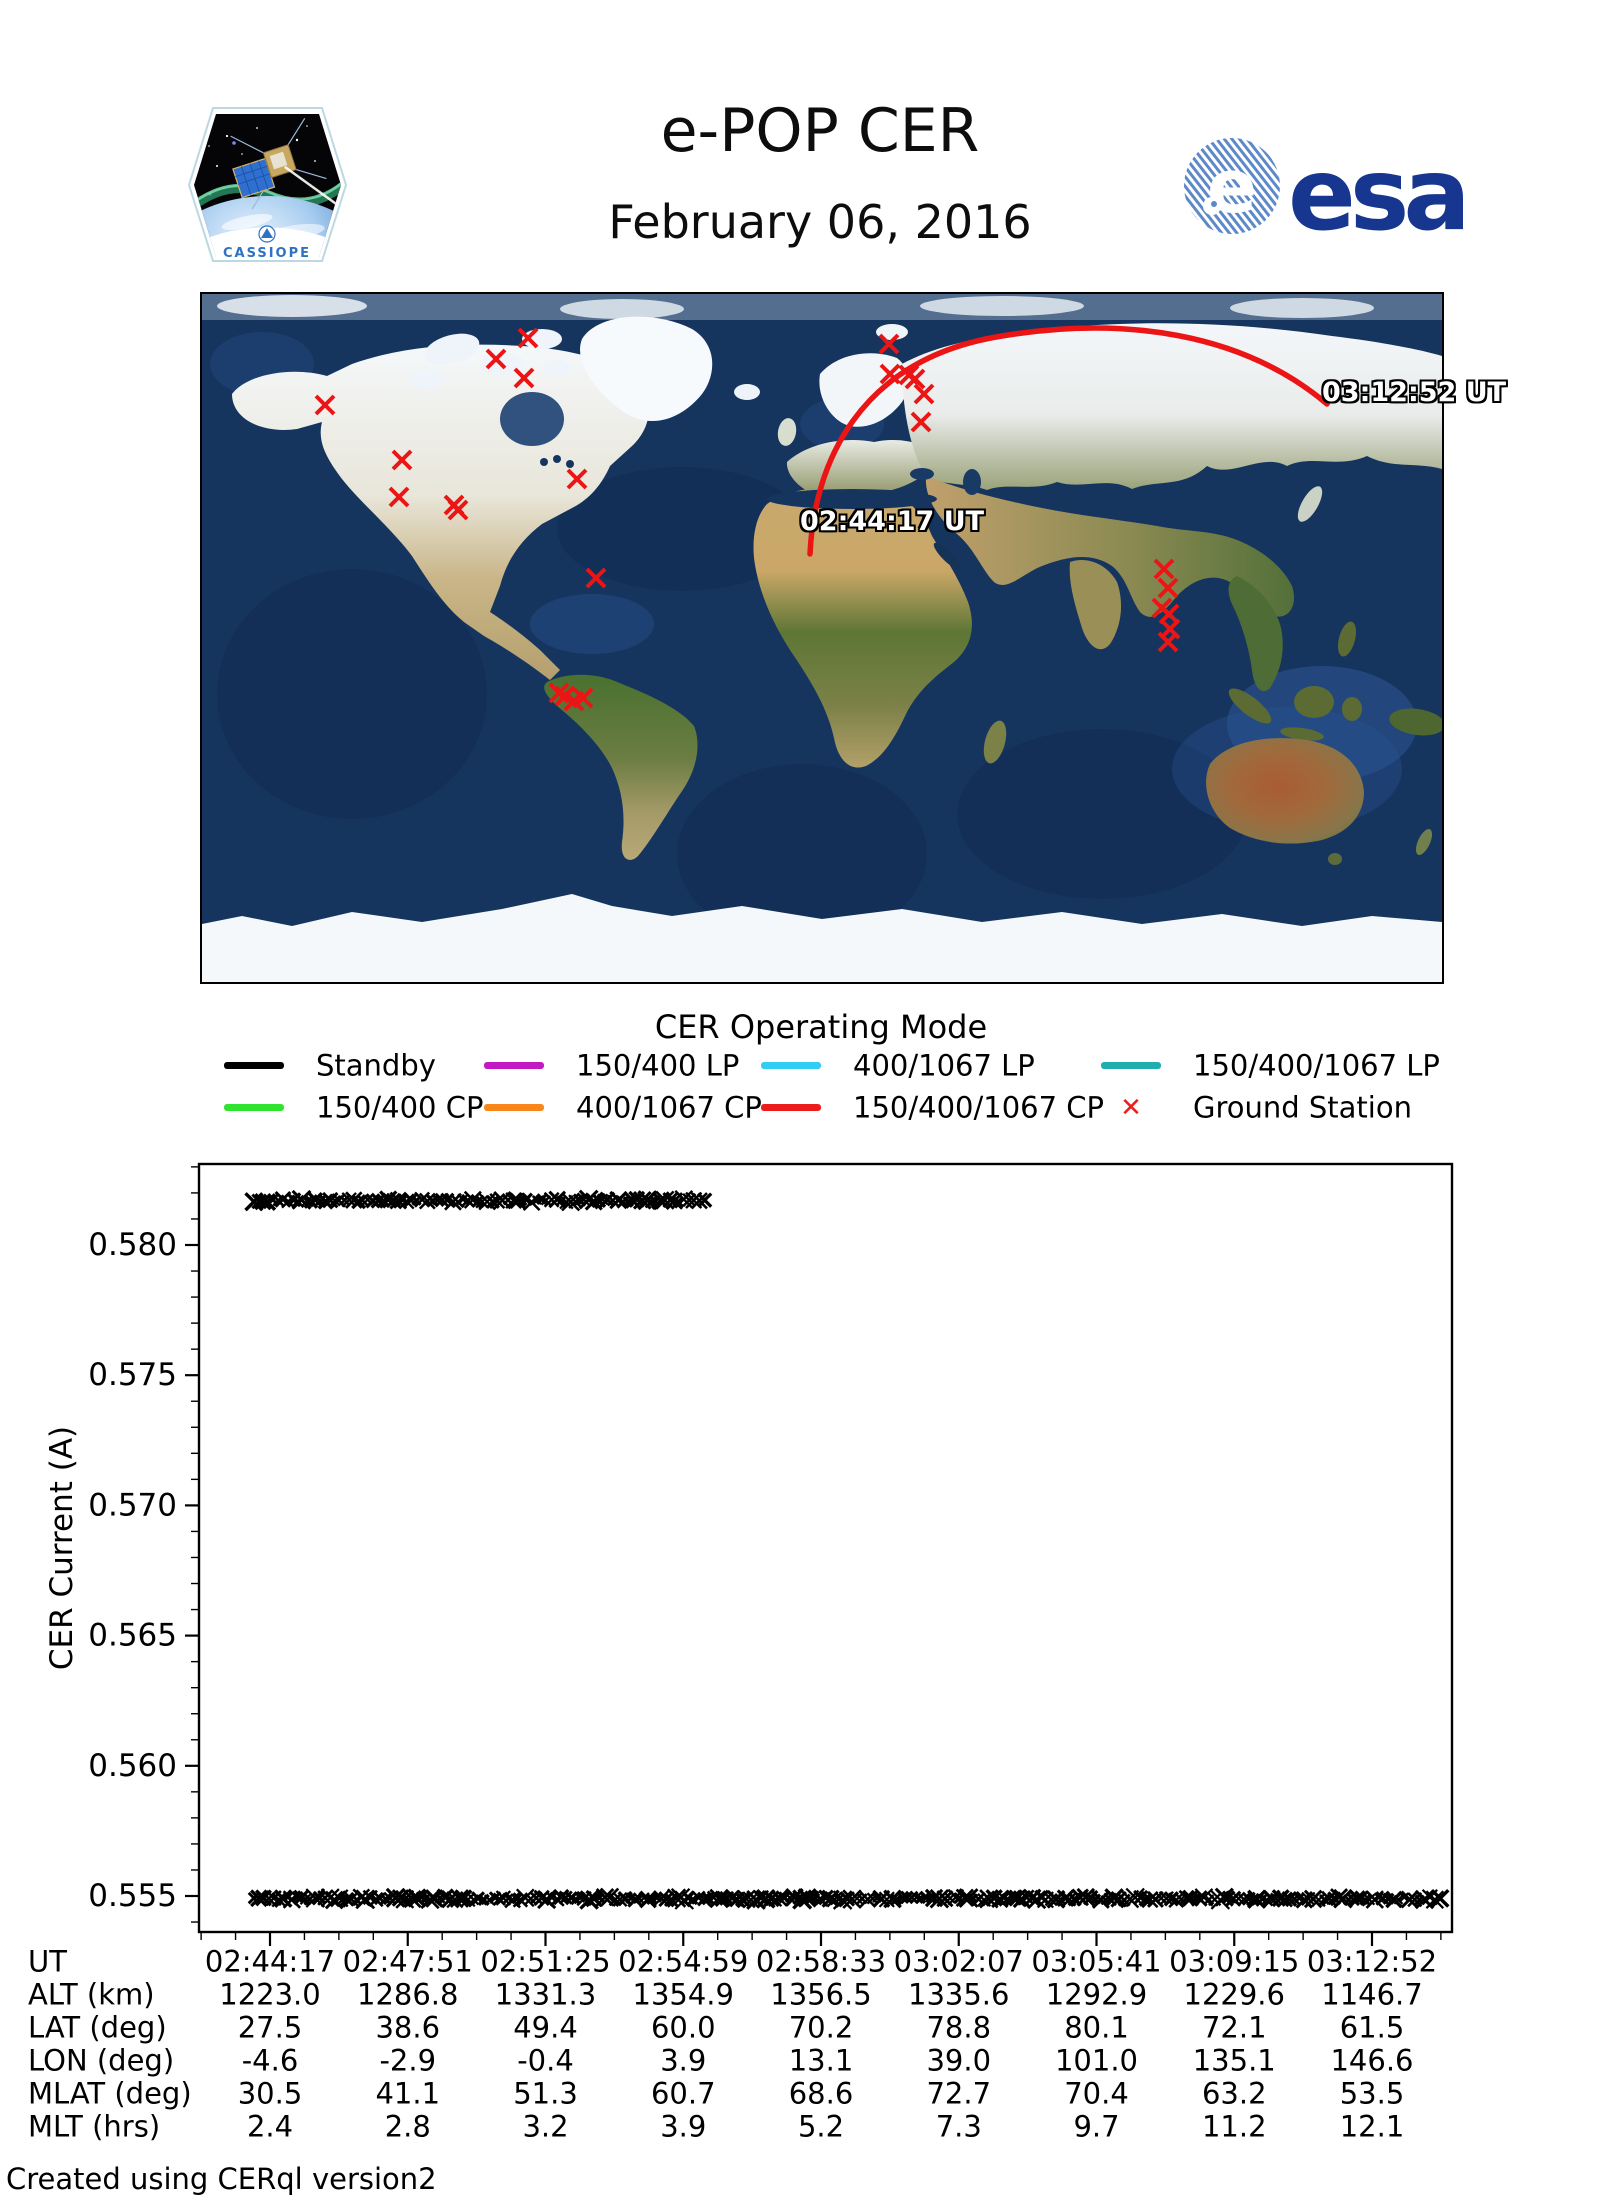  What do you see at coordinates (596, 578) in the screenshot?
I see `ground-station-marker` at bounding box center [596, 578].